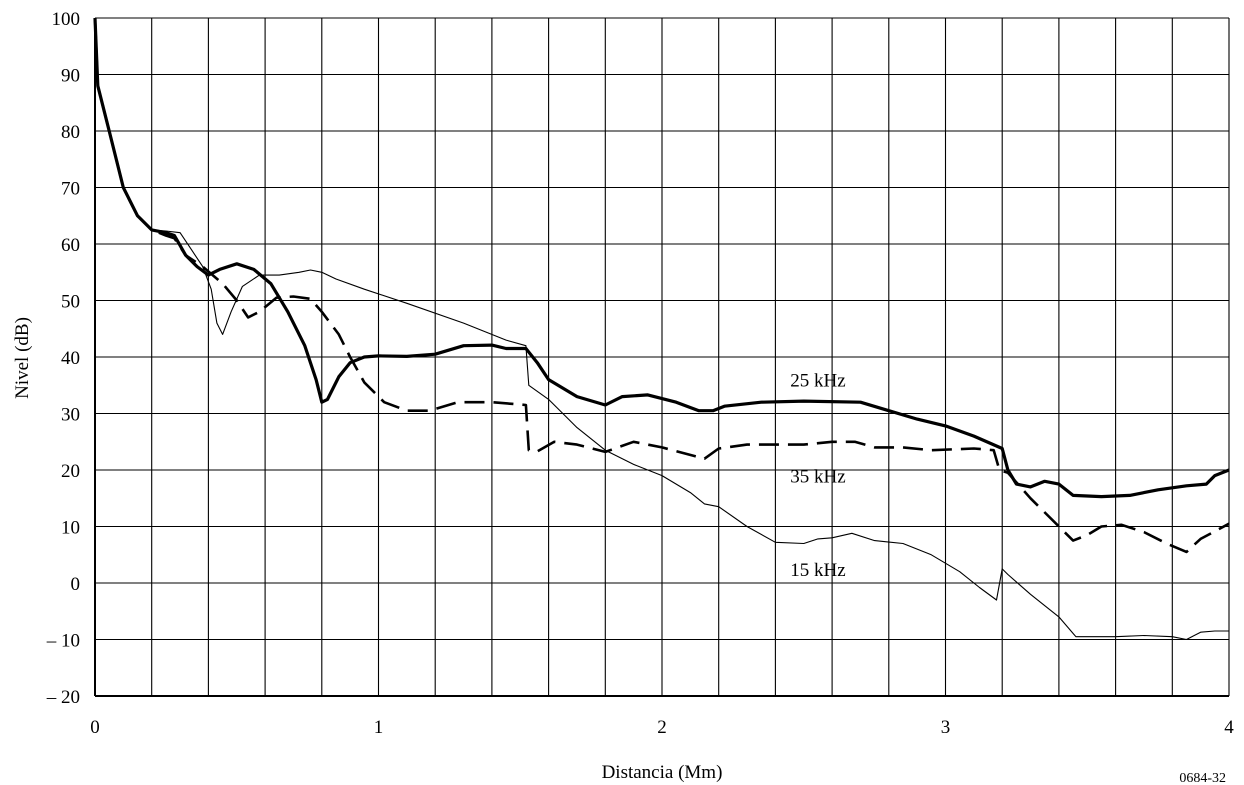  What do you see at coordinates (70, 189) in the screenshot?
I see `y-tick-label: 70` at bounding box center [70, 189].